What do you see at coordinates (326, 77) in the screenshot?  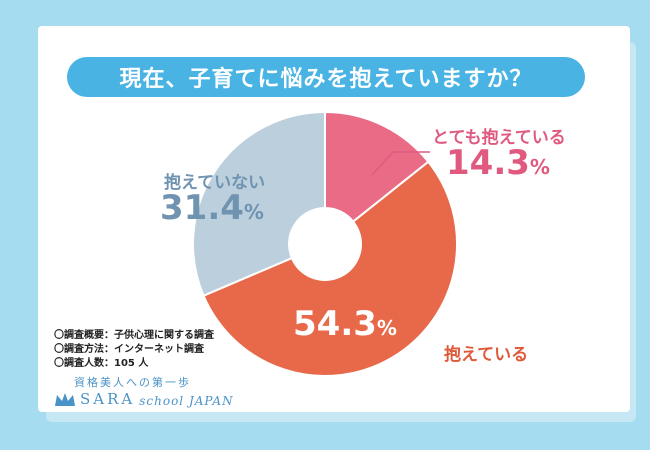 I see `chart-title: 現在、子育てに悩みを抱えていますか？` at bounding box center [326, 77].